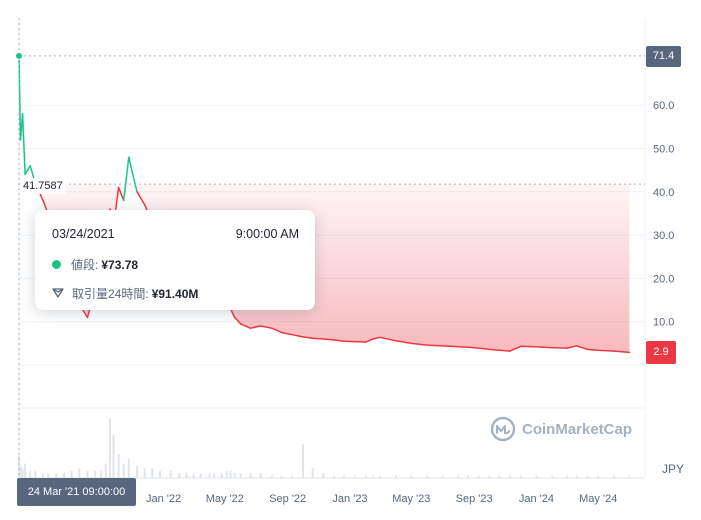 Image resolution: width=701 pixels, height=520 pixels. I want to click on y-tick-label: 60.0, so click(663, 106).